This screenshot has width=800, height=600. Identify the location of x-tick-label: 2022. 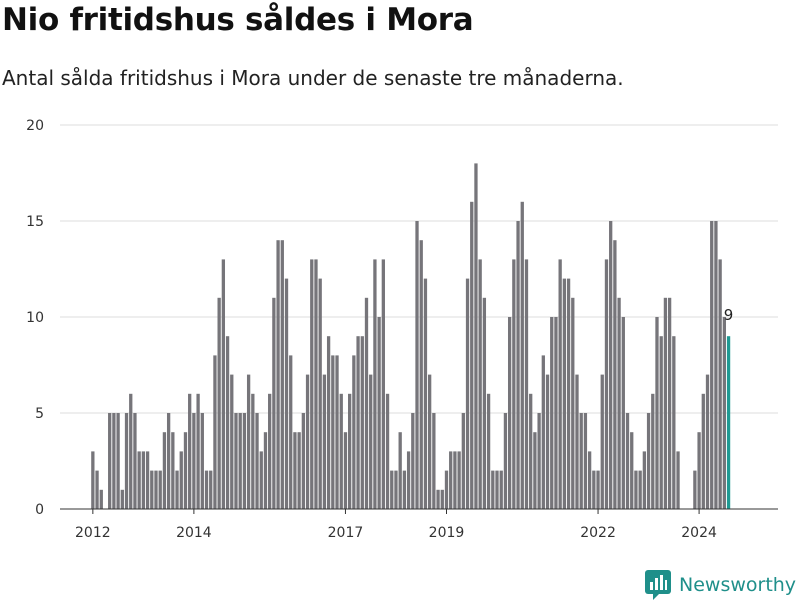
(598, 533).